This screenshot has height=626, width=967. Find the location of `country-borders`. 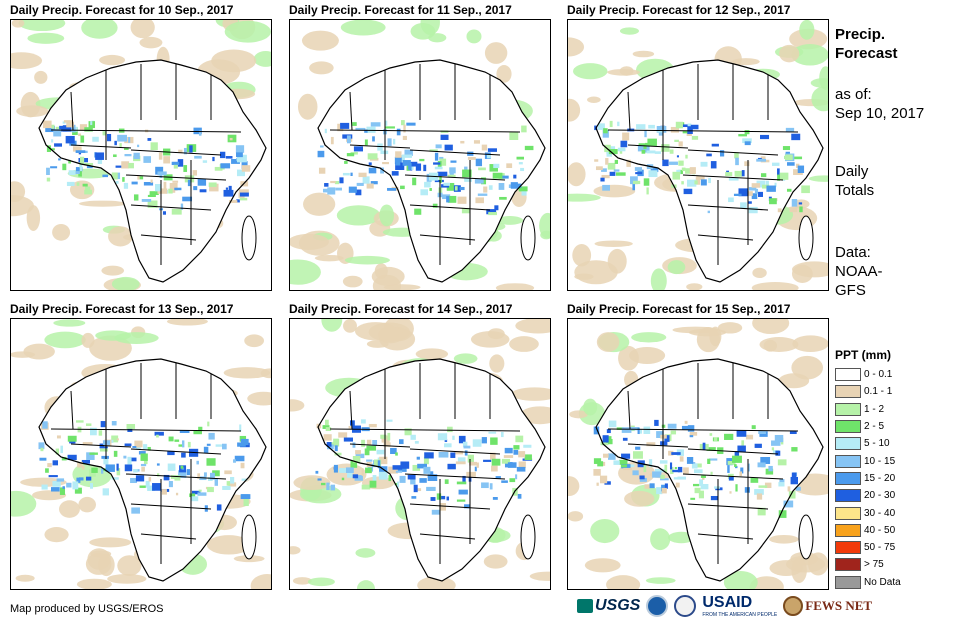

country-borders is located at coordinates (146, 463).